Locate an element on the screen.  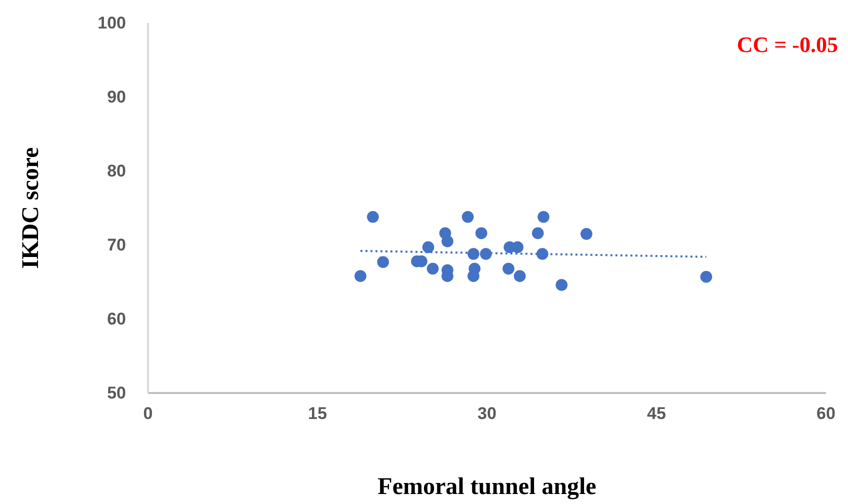
x-tick-label: 0 is located at coordinates (148, 414).